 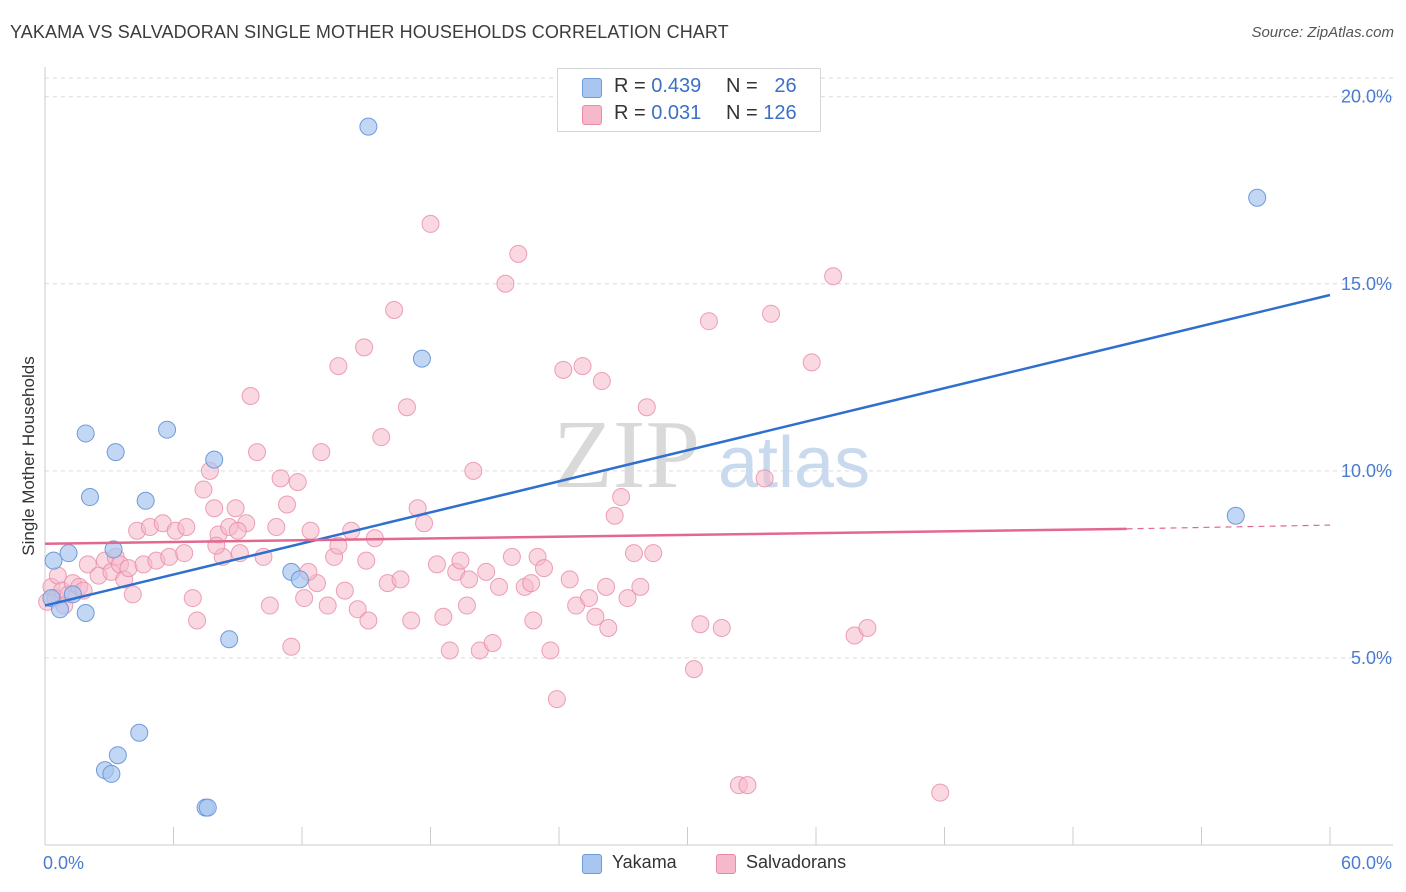 I want to click on y-tick-label: 15.0%, so click(x=1366, y=284).